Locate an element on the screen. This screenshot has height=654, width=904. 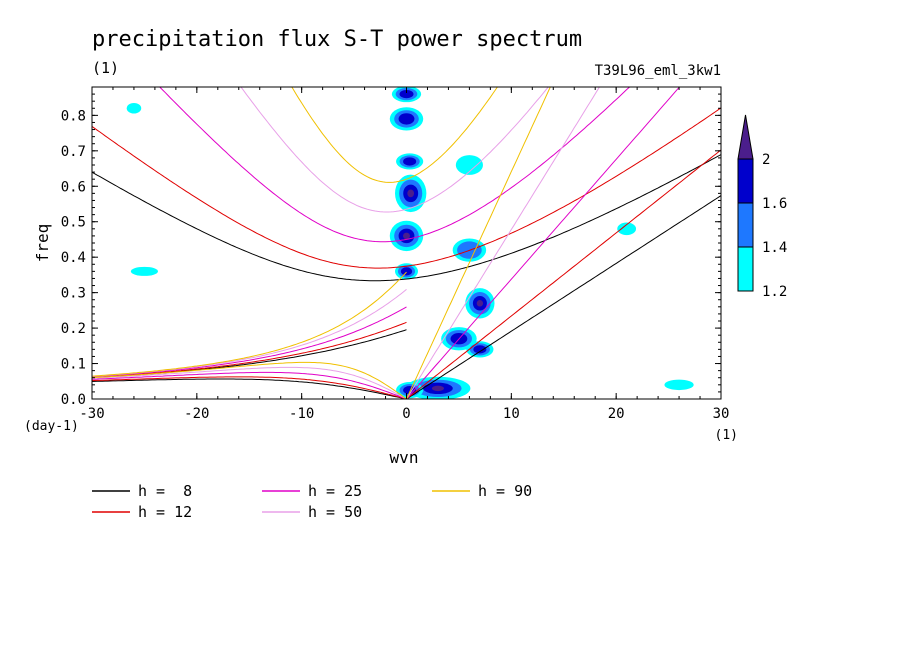
colorbar-label: 1.6 is located at coordinates (774, 204).